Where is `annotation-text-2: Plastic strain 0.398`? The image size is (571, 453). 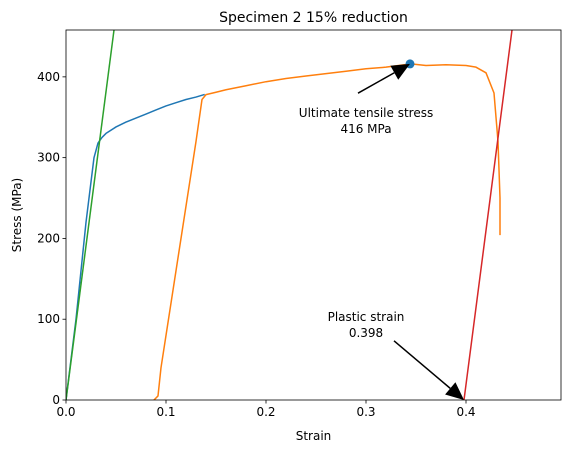 annotation-text-2: Plastic strain 0.398 is located at coordinates (366, 325).